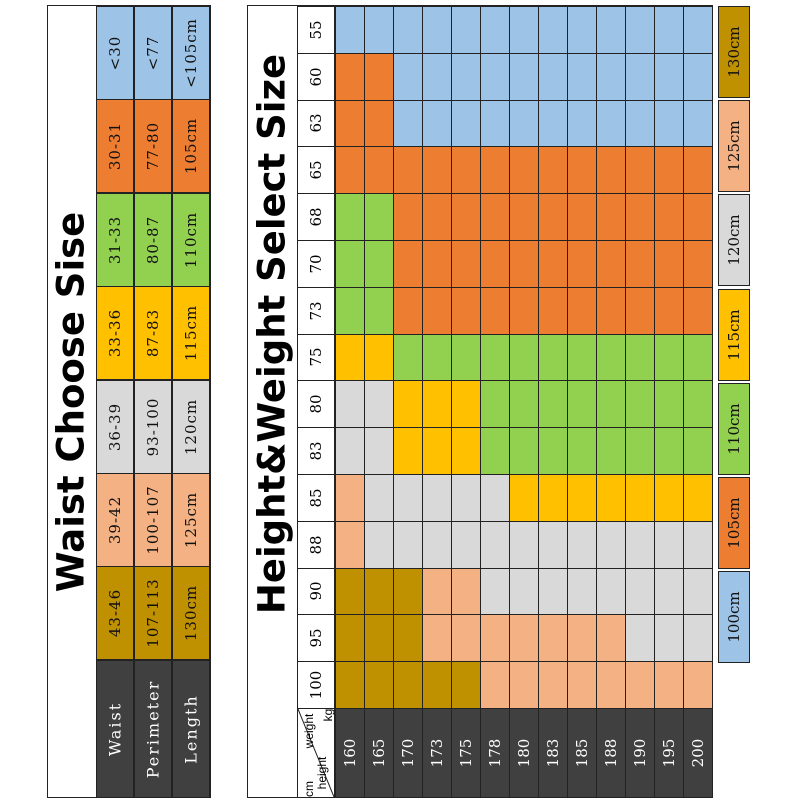  I want to click on waist-cell-value-waist: <30, so click(115, 53).